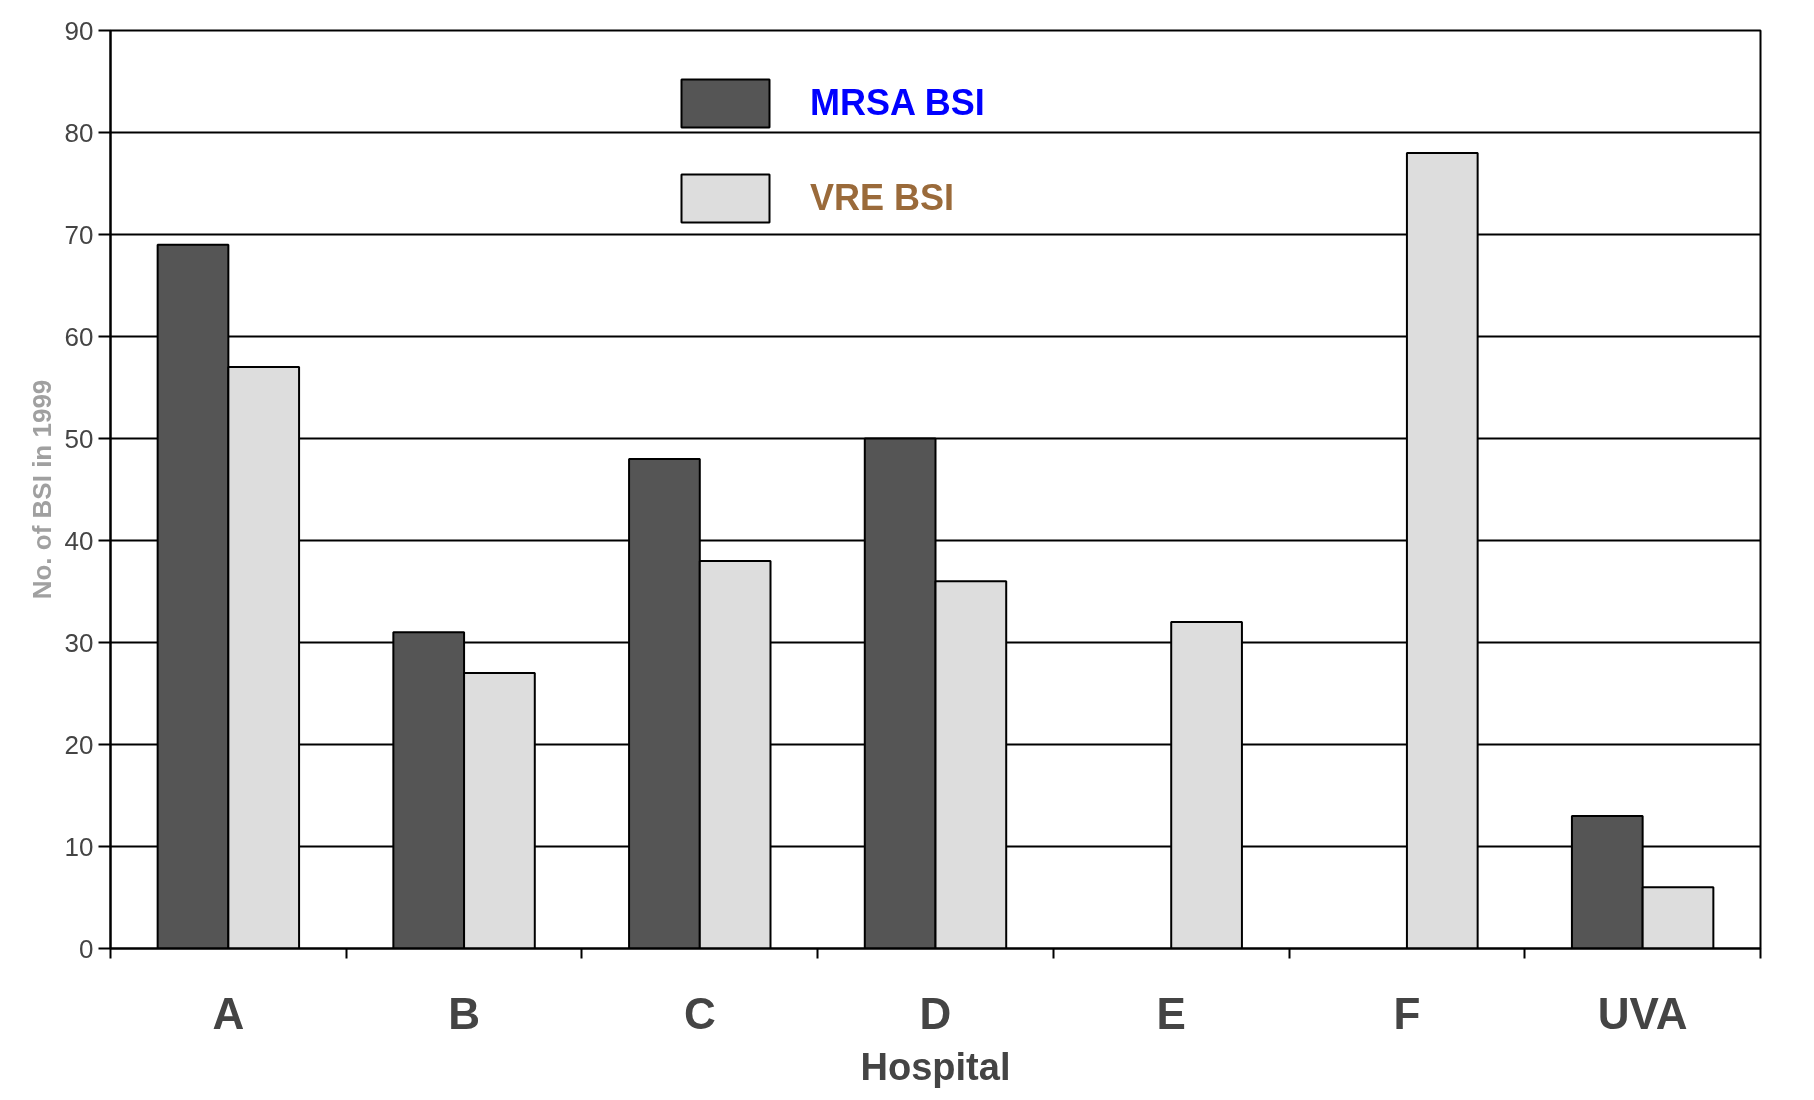  Describe the element at coordinates (79, 846) in the screenshot. I see `y-tick-label: 10` at that location.